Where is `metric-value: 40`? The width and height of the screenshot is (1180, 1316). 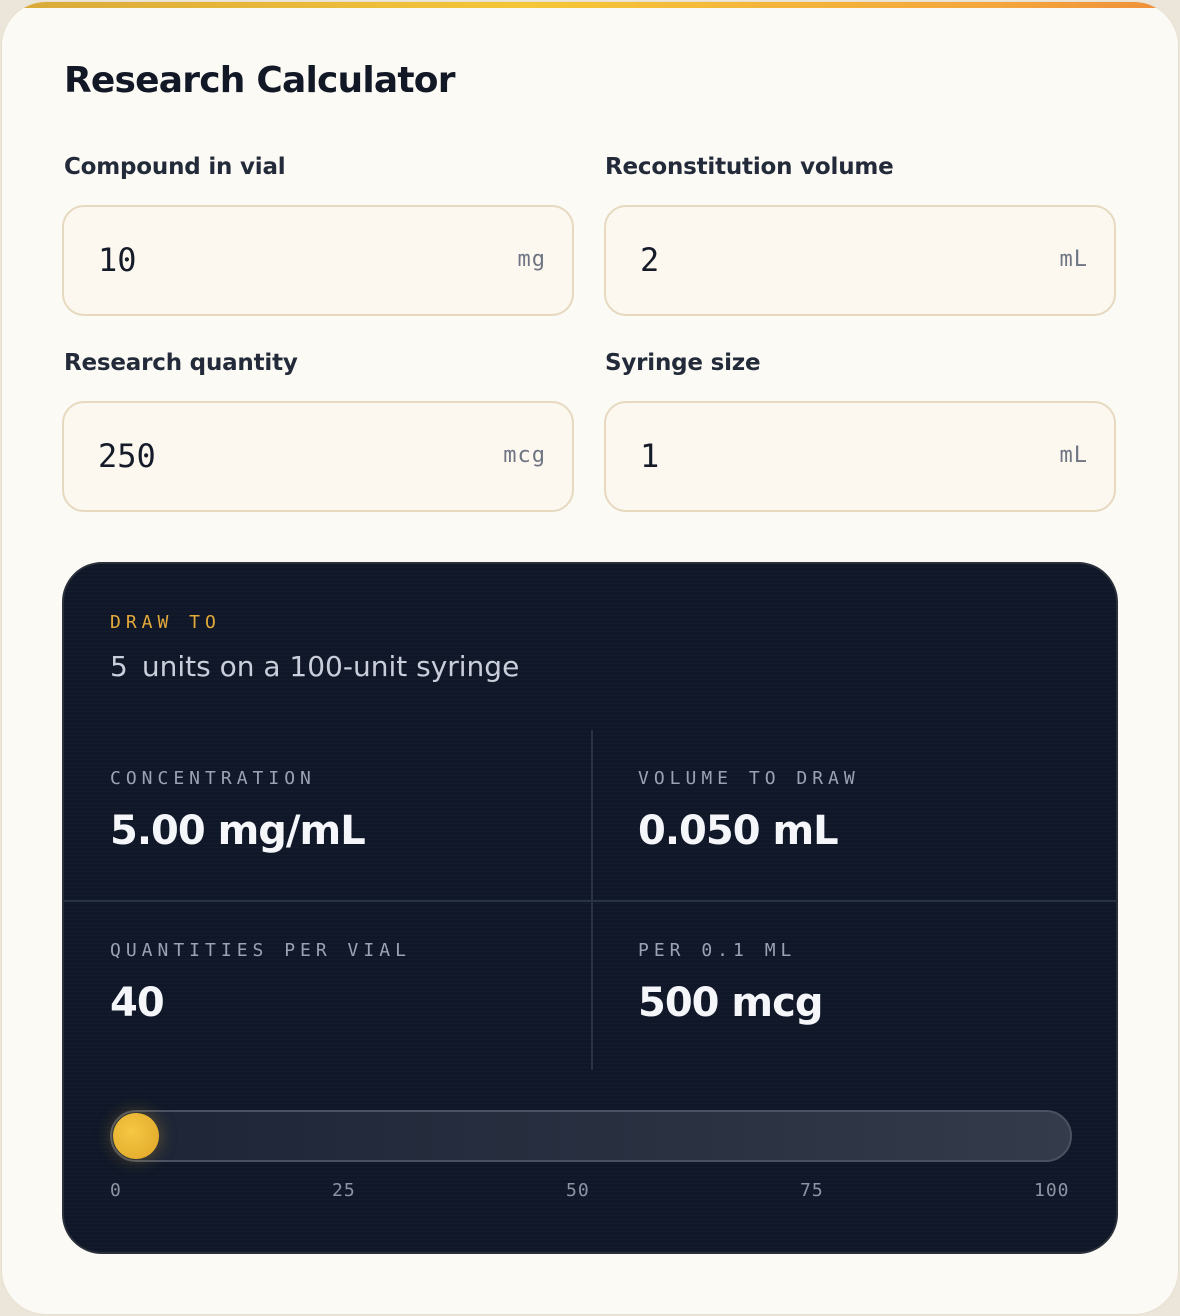 metric-value: 40 is located at coordinates (137, 1003).